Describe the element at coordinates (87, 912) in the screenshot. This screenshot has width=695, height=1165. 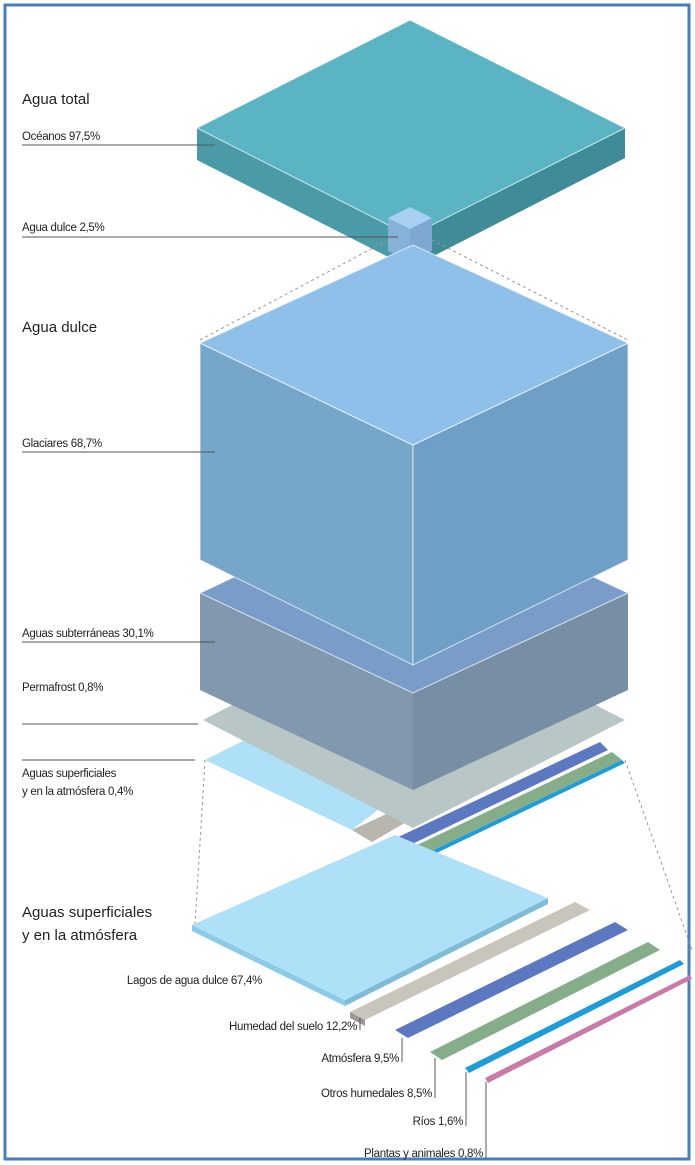
I see `section-title: Aguas superficiales` at that location.